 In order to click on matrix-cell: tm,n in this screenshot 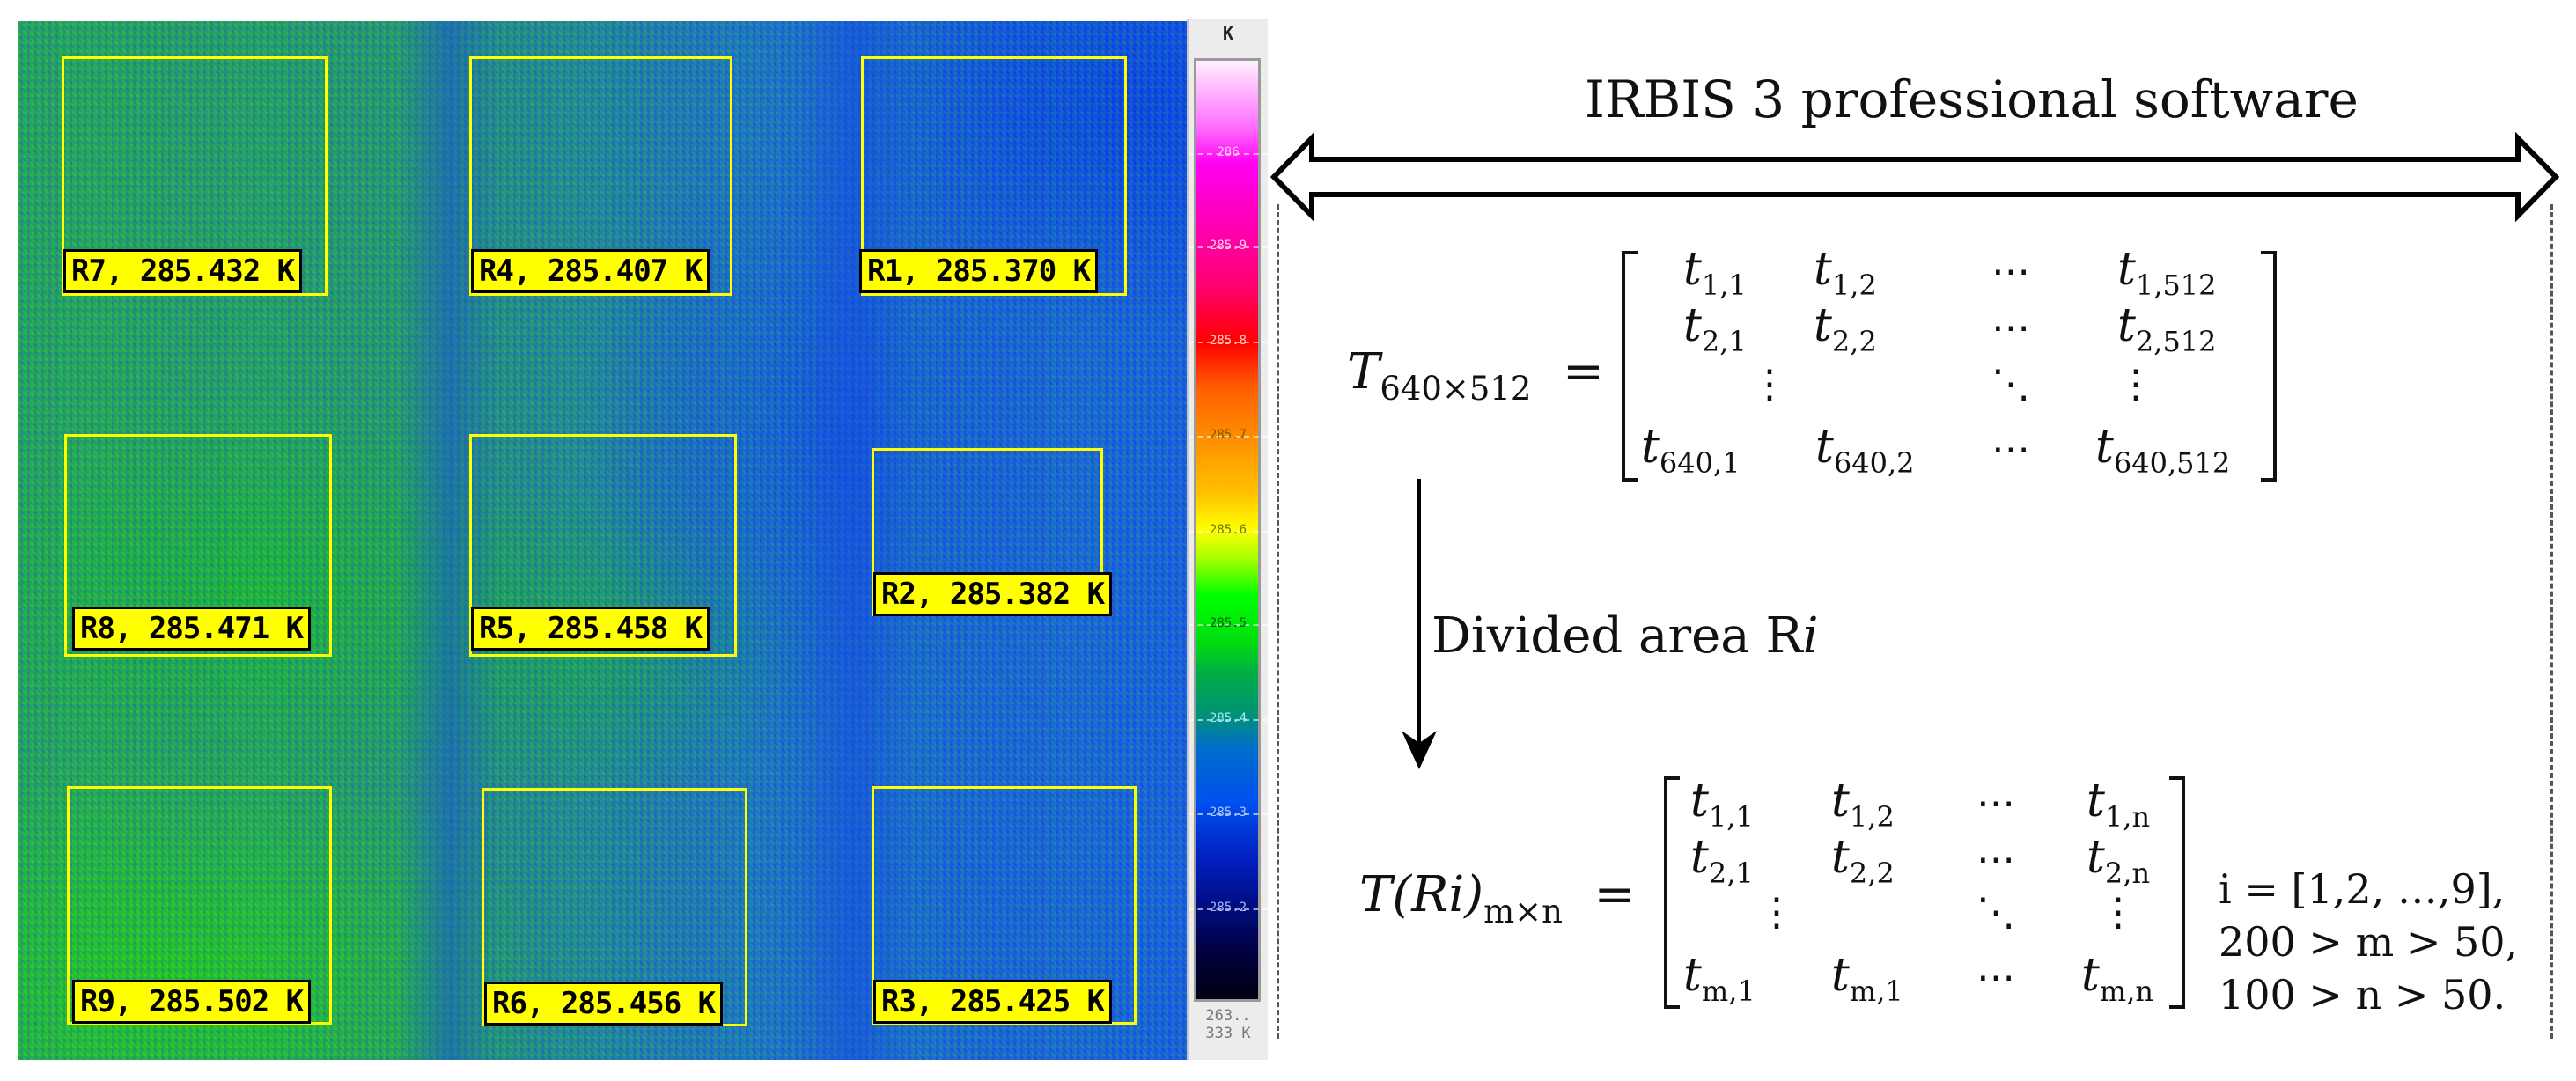, I will do `click(2117, 983)`.